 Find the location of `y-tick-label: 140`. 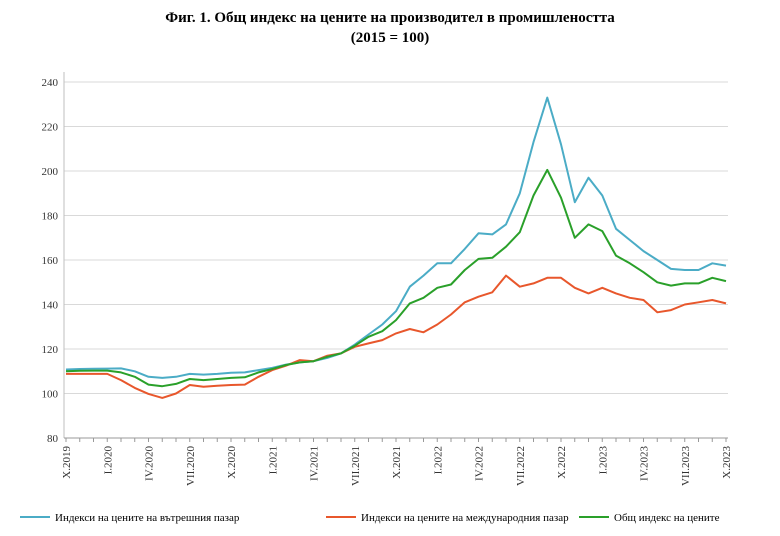

y-tick-label: 140 is located at coordinates (50, 306).